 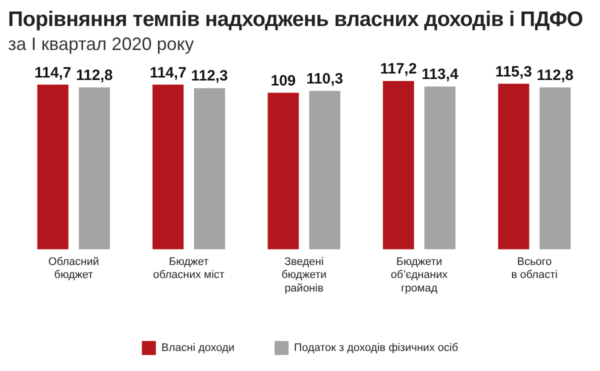 What do you see at coordinates (73, 269) in the screenshot?
I see `x-tick-label: Обласний бюджет` at bounding box center [73, 269].